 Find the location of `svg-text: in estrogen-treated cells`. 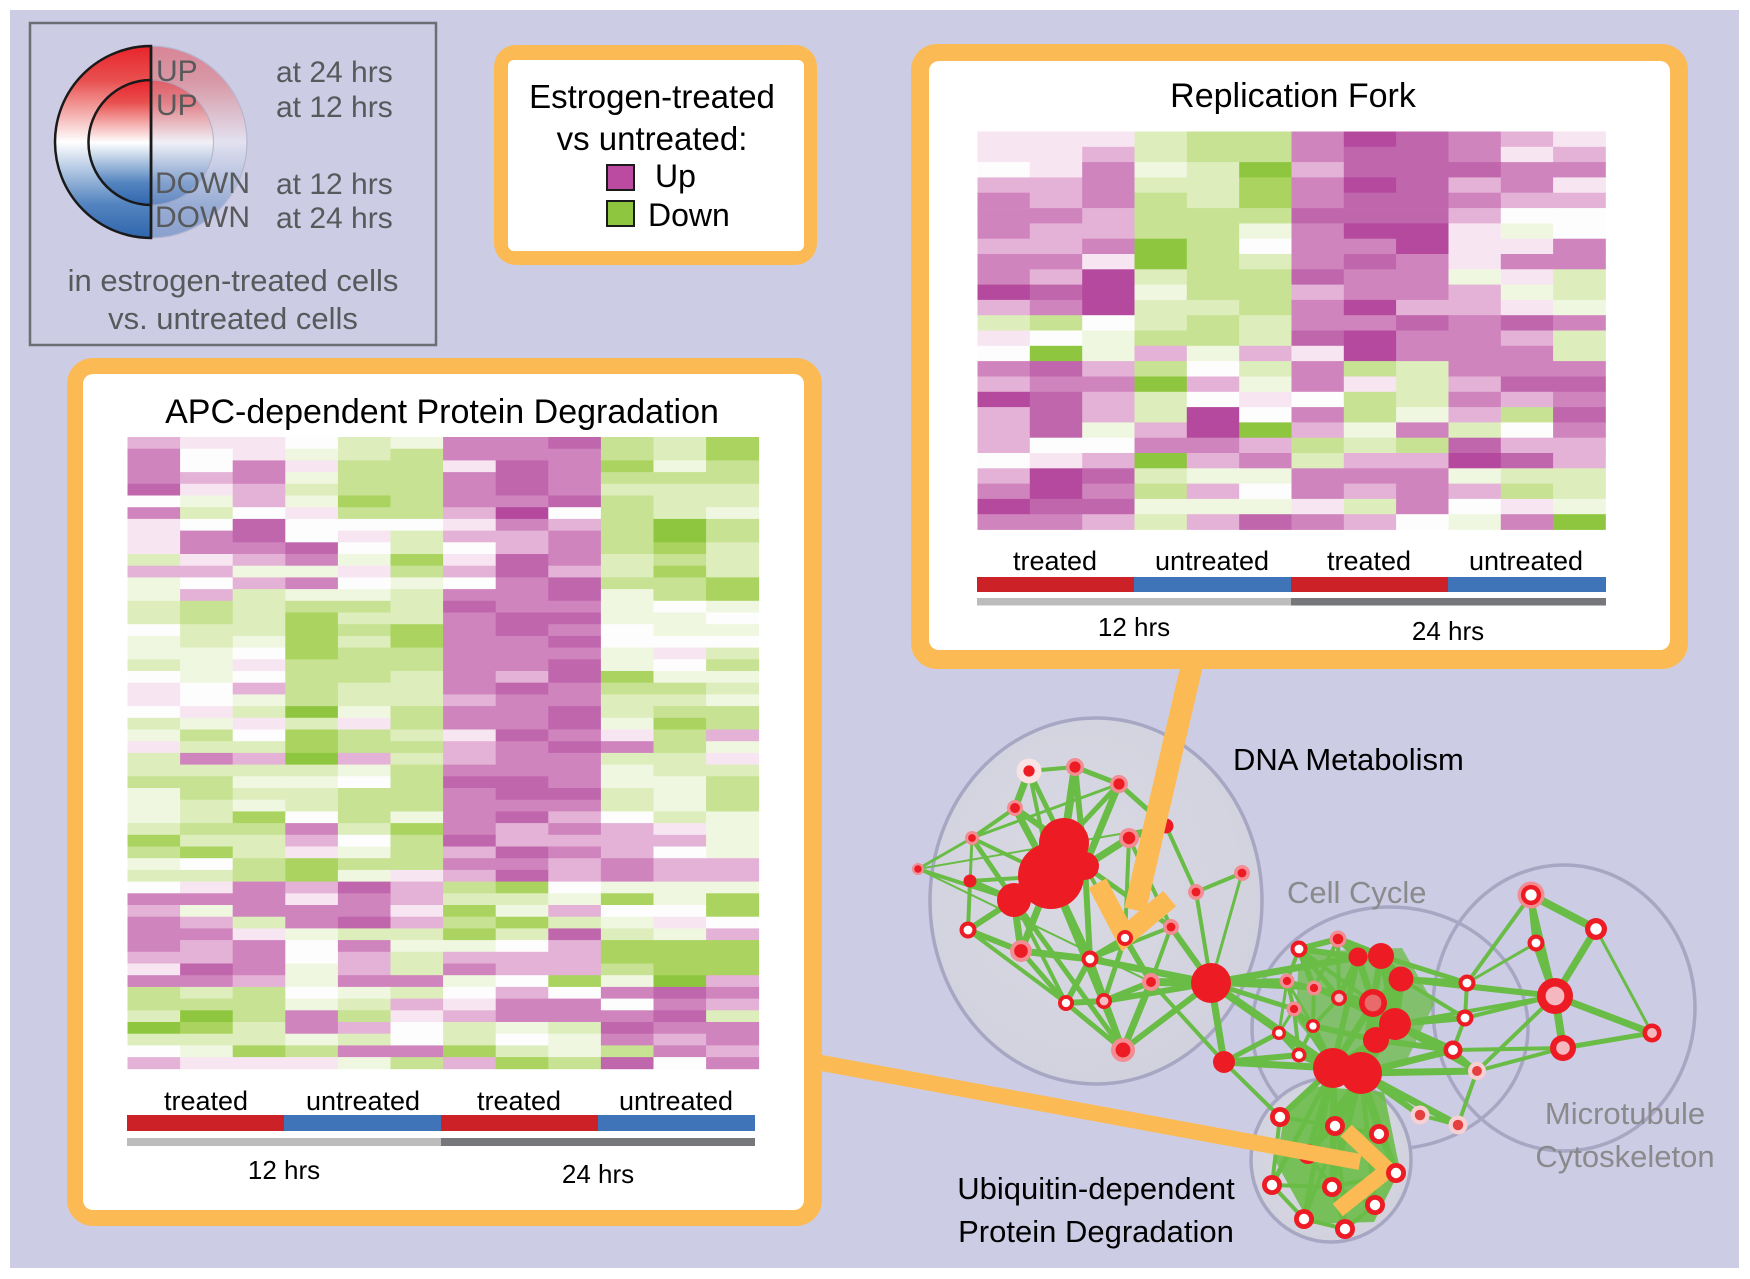

svg-text: in estrogen-treated cells is located at coordinates (233, 280).